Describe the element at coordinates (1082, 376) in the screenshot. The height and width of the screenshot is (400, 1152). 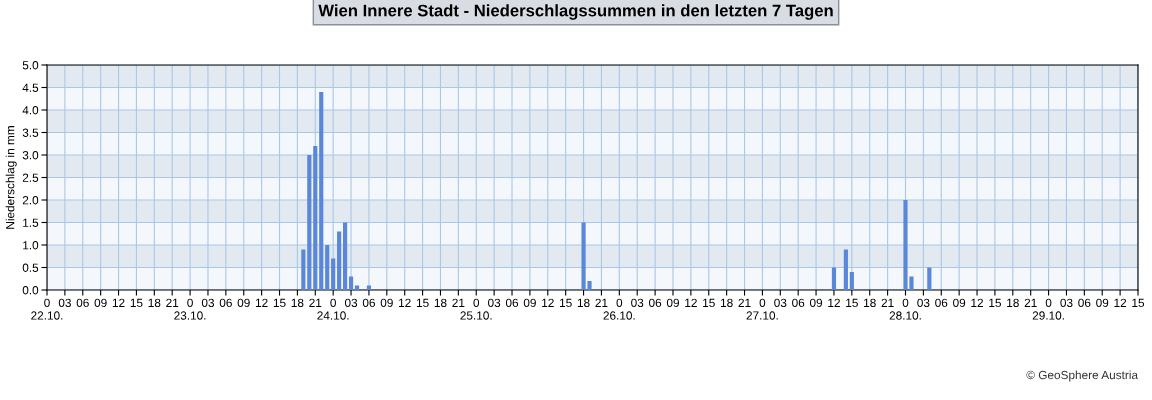
I see `text: © GeoSphere Austria` at that location.